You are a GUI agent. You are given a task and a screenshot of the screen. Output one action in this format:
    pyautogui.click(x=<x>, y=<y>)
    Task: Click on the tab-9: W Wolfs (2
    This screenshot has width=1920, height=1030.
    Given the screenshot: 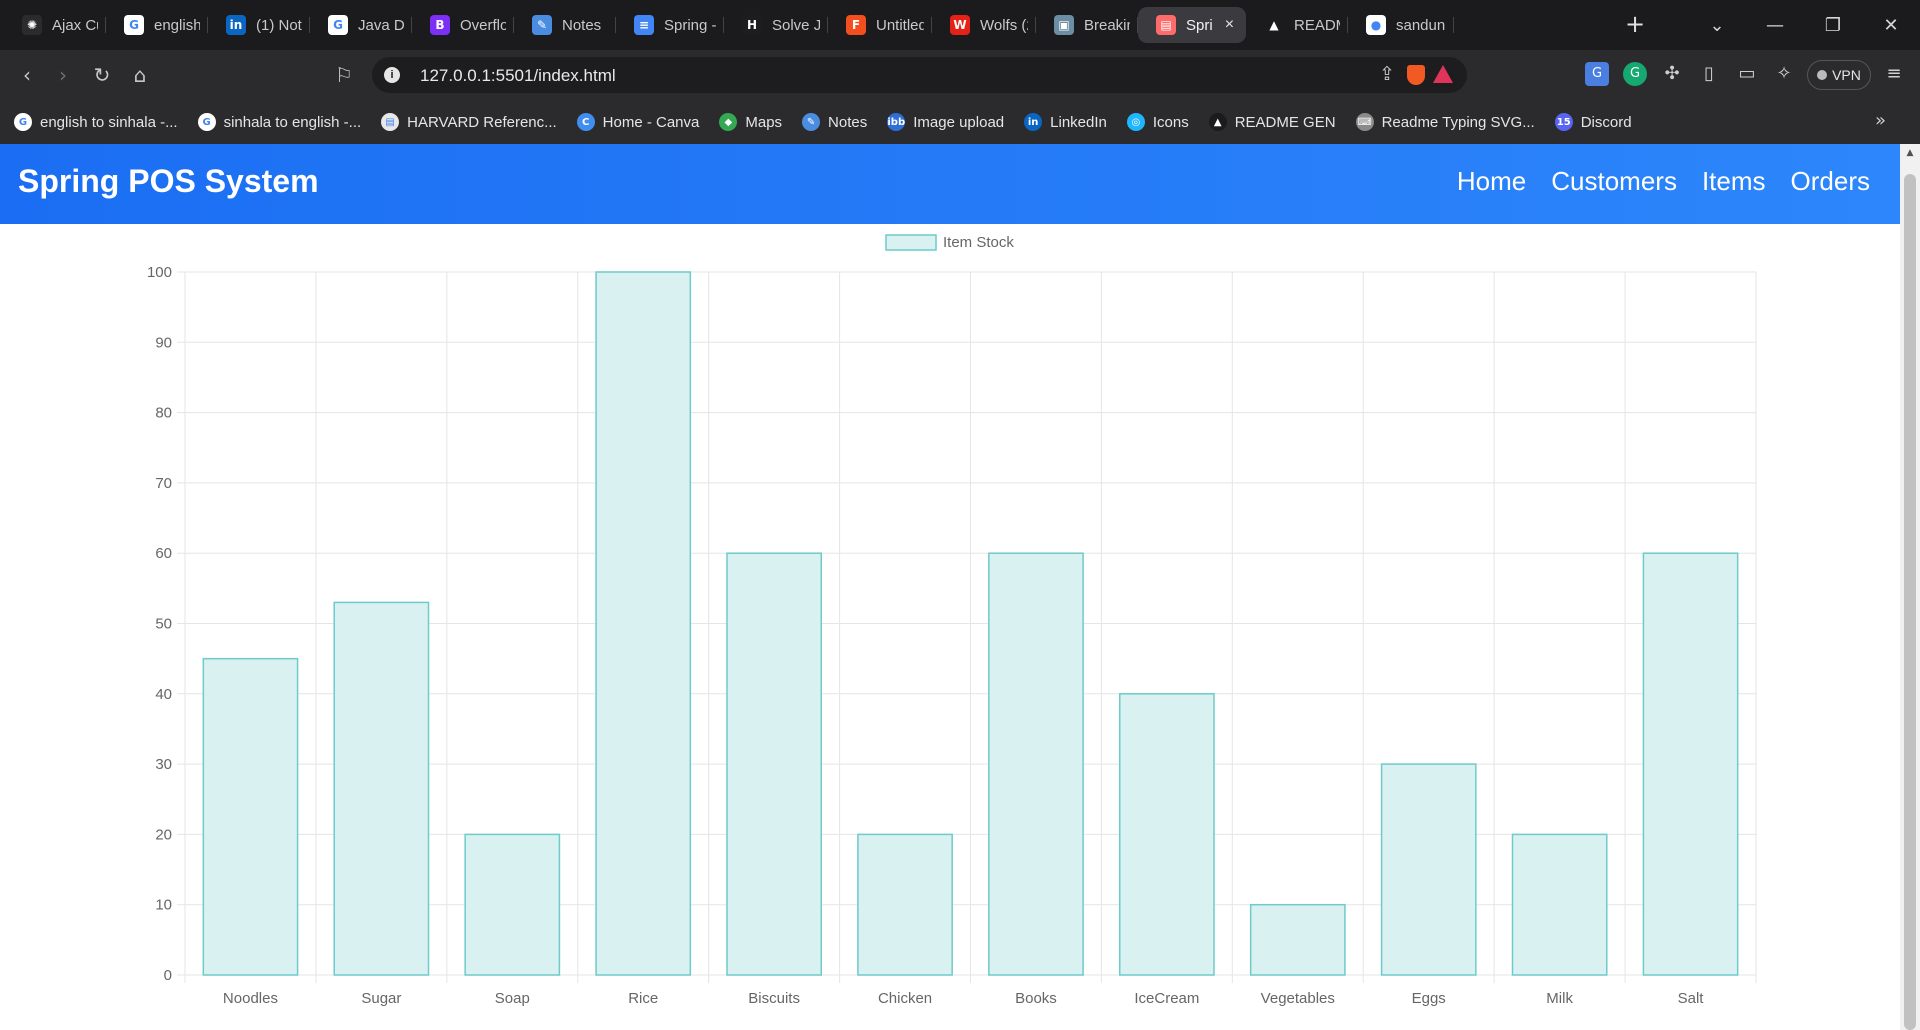 What is the action you would take?
    pyautogui.click(x=984, y=25)
    